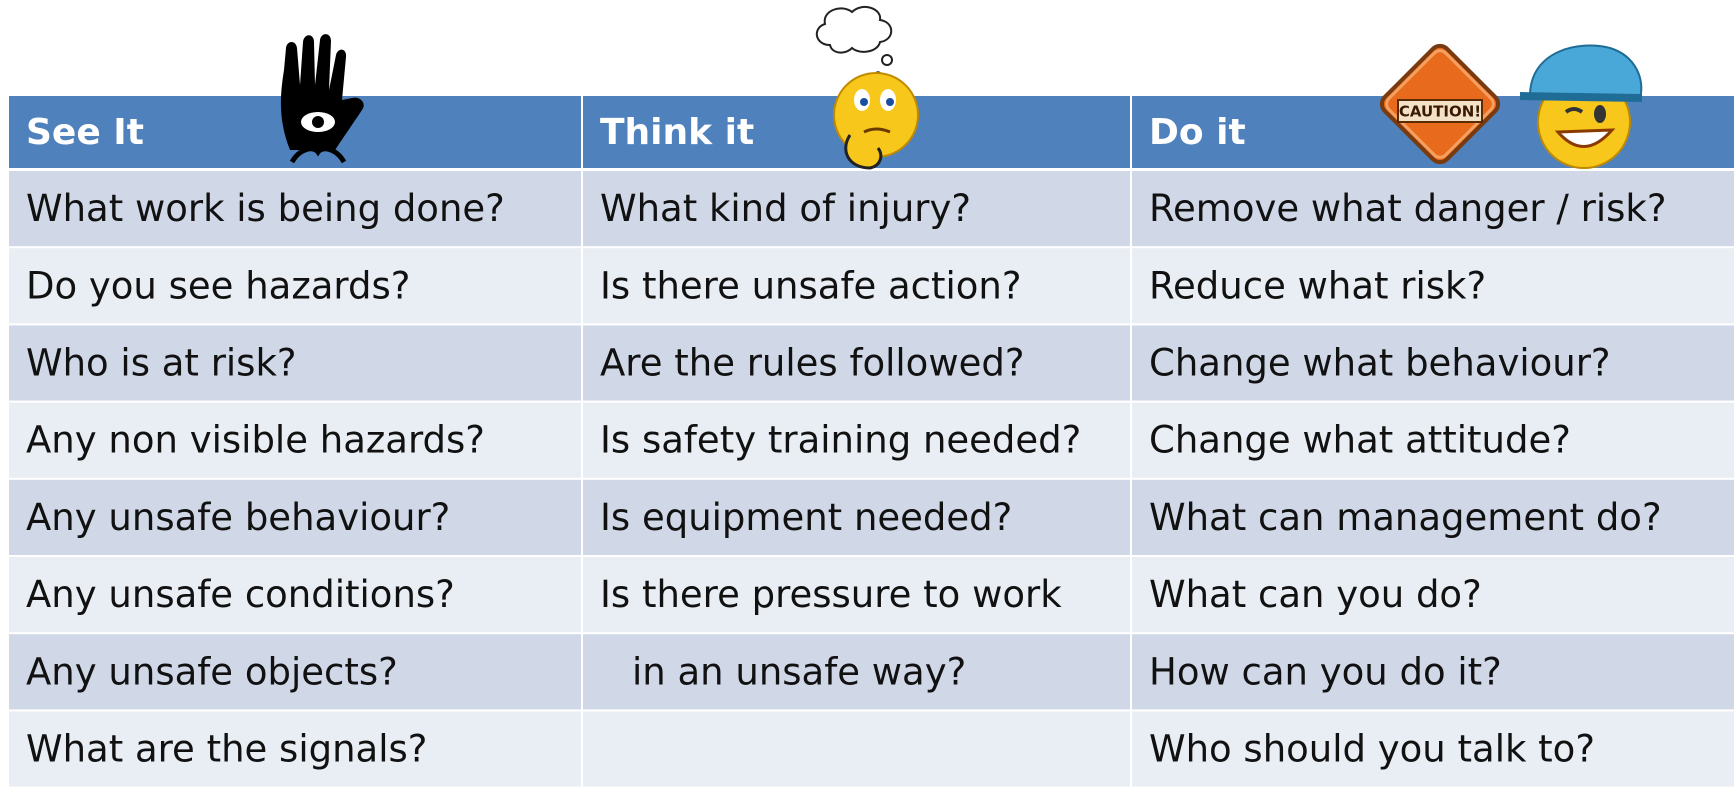  Describe the element at coordinates (322, 99) in the screenshot. I see `hand-eye-icon` at that location.